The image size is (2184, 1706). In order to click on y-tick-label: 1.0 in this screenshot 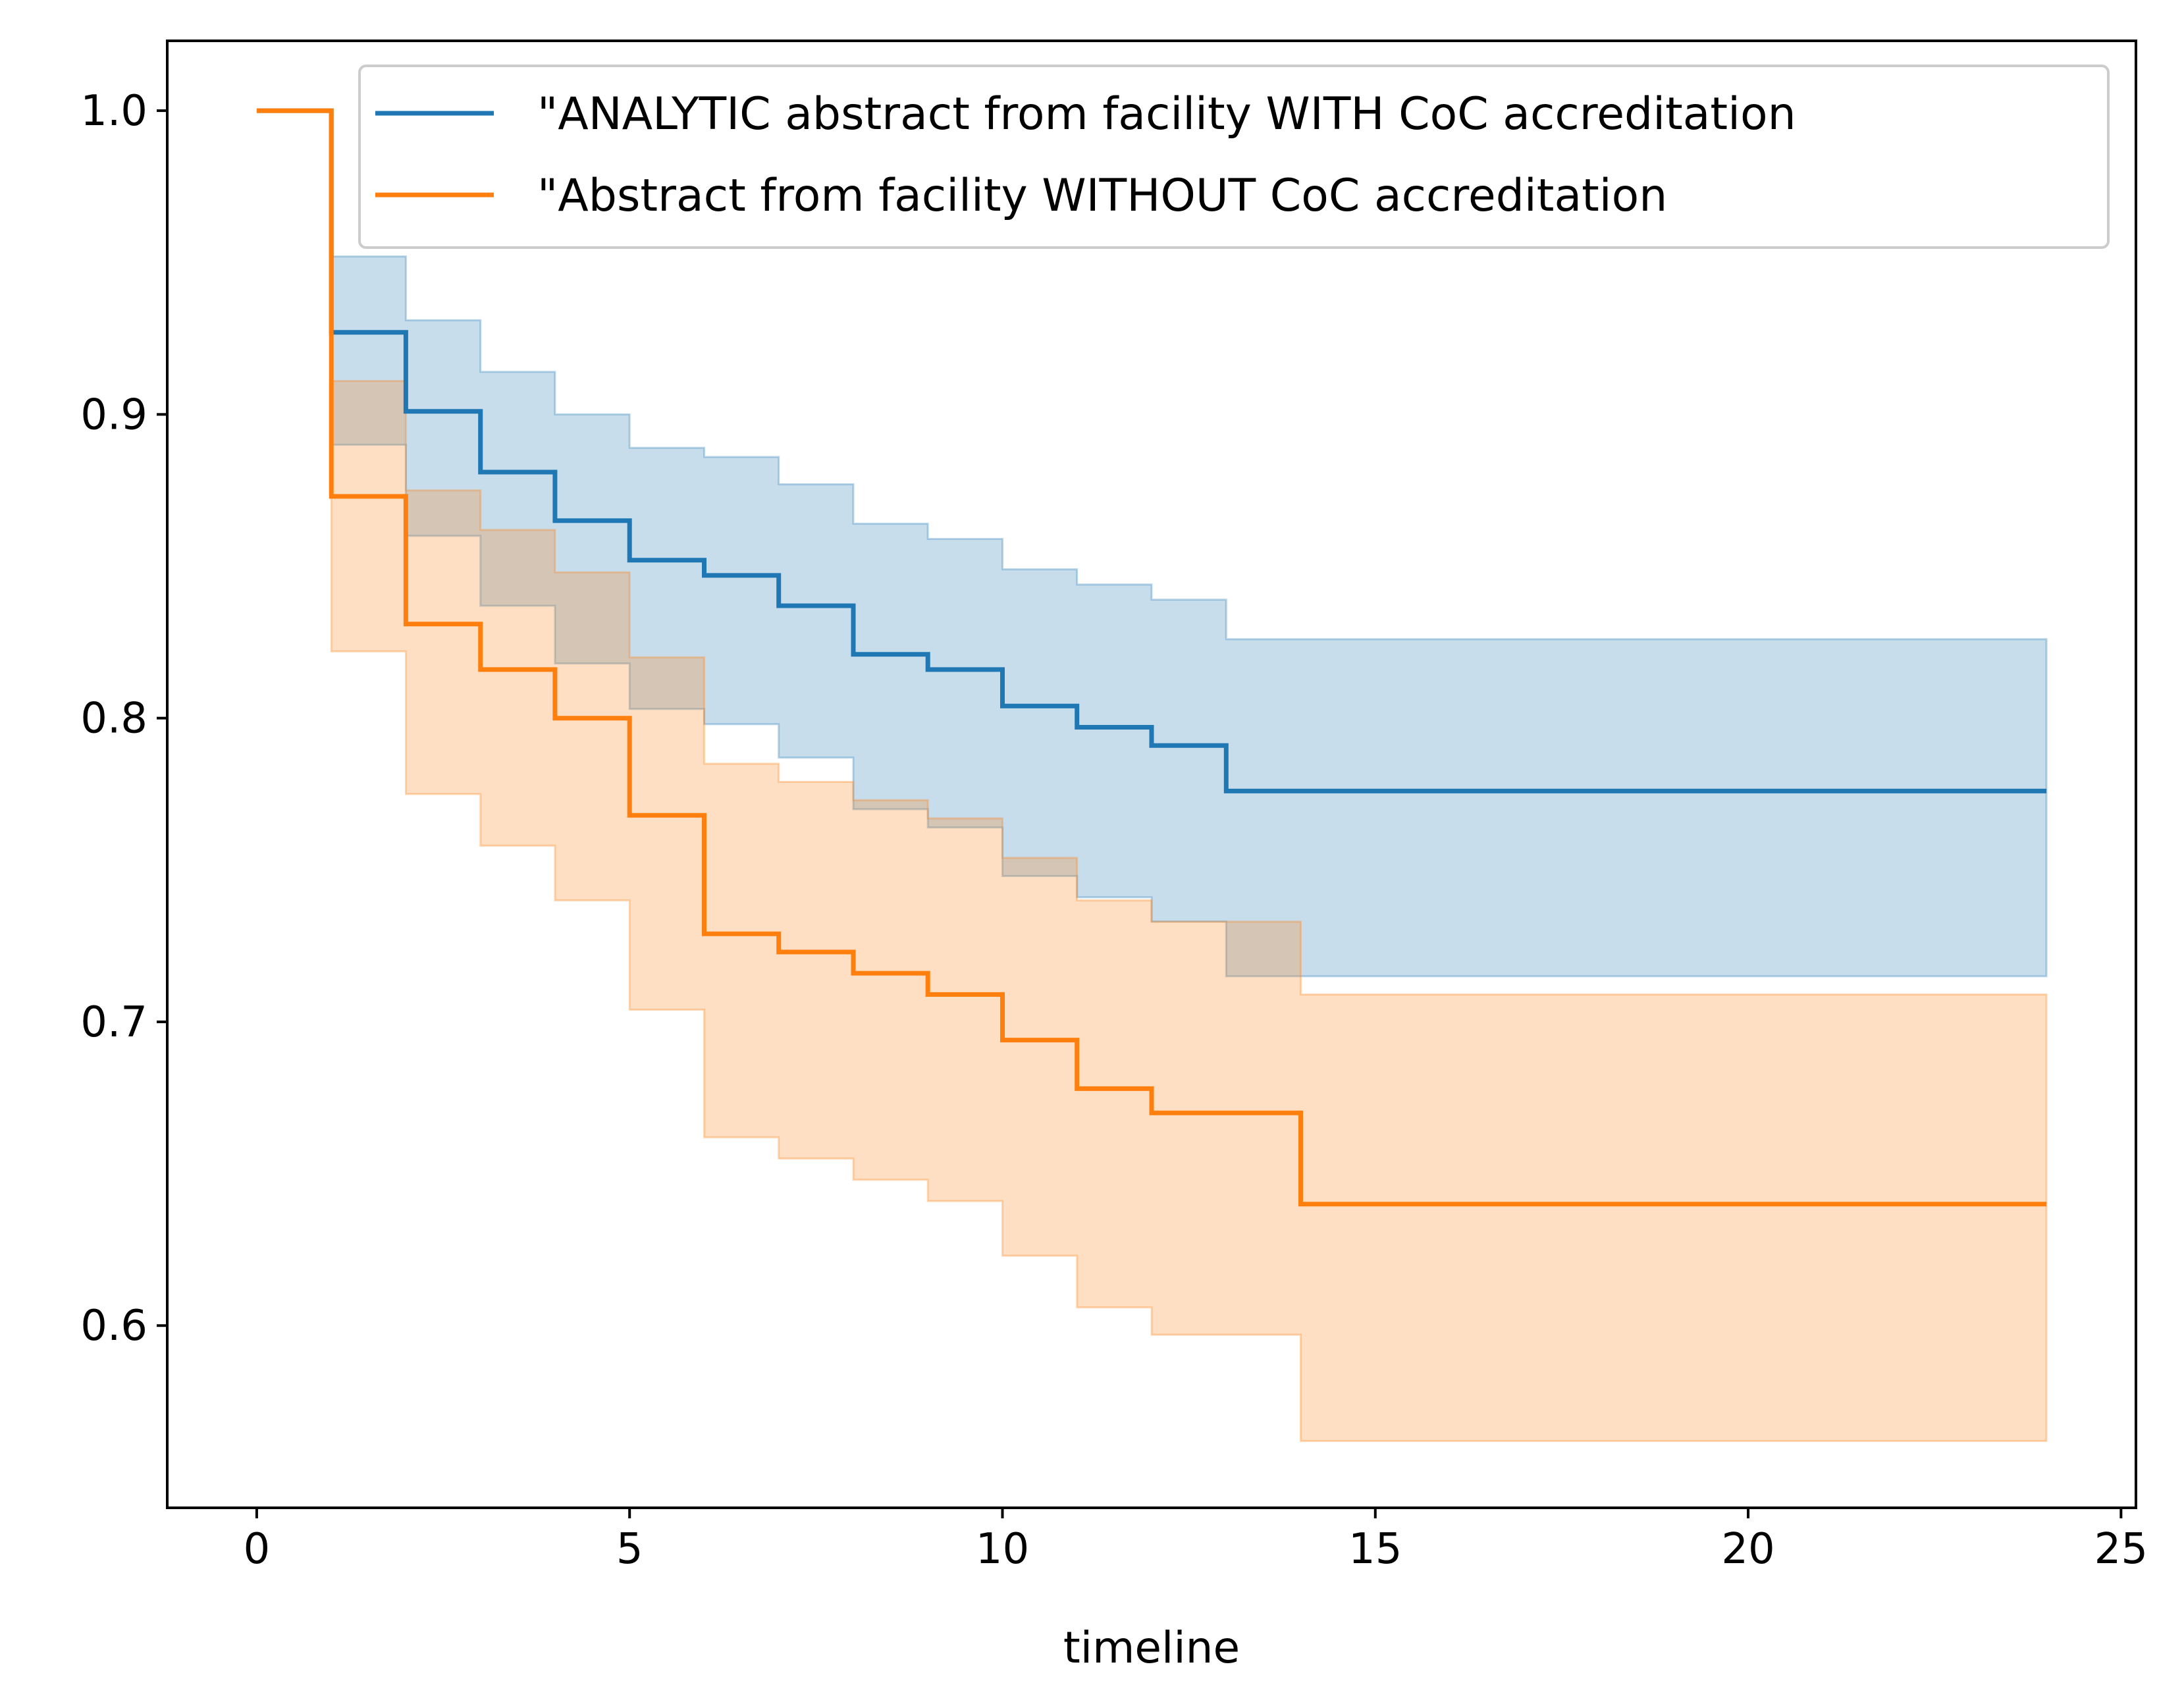, I will do `click(114, 111)`.